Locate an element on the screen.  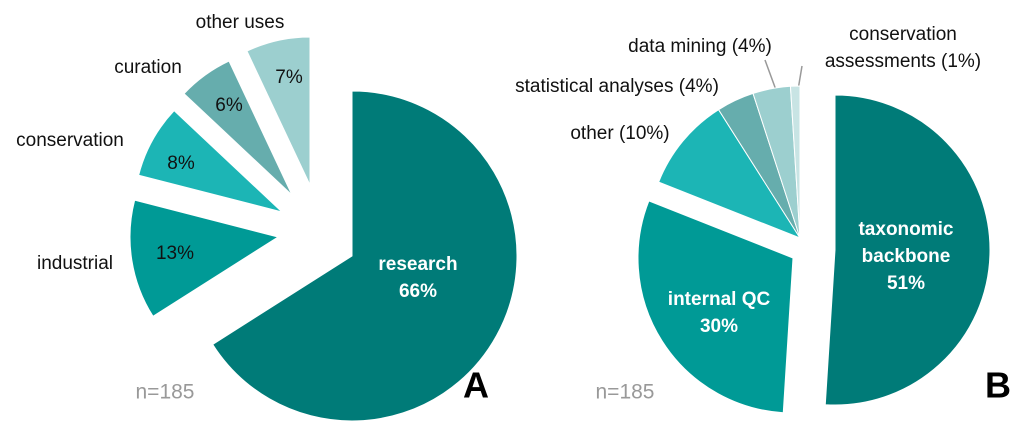
category-label: curation is located at coordinates (148, 67).